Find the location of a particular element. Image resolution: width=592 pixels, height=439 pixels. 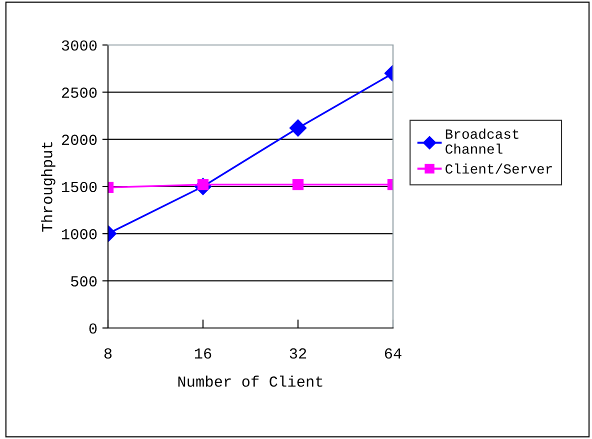

y-tick-label: 3000 is located at coordinates (79, 45).